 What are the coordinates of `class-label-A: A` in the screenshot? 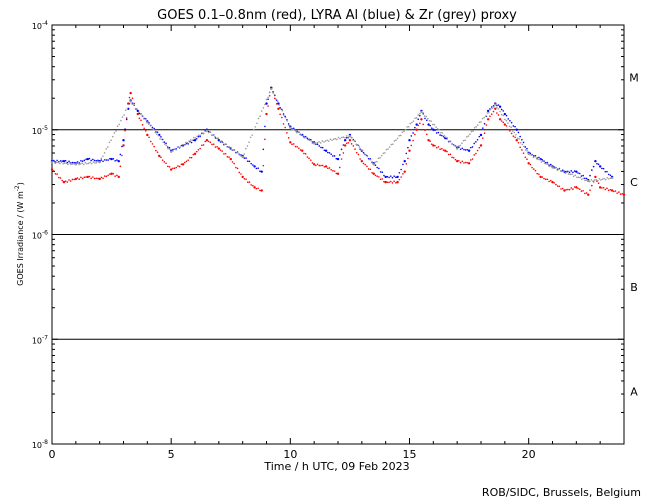 It's located at (634, 392).